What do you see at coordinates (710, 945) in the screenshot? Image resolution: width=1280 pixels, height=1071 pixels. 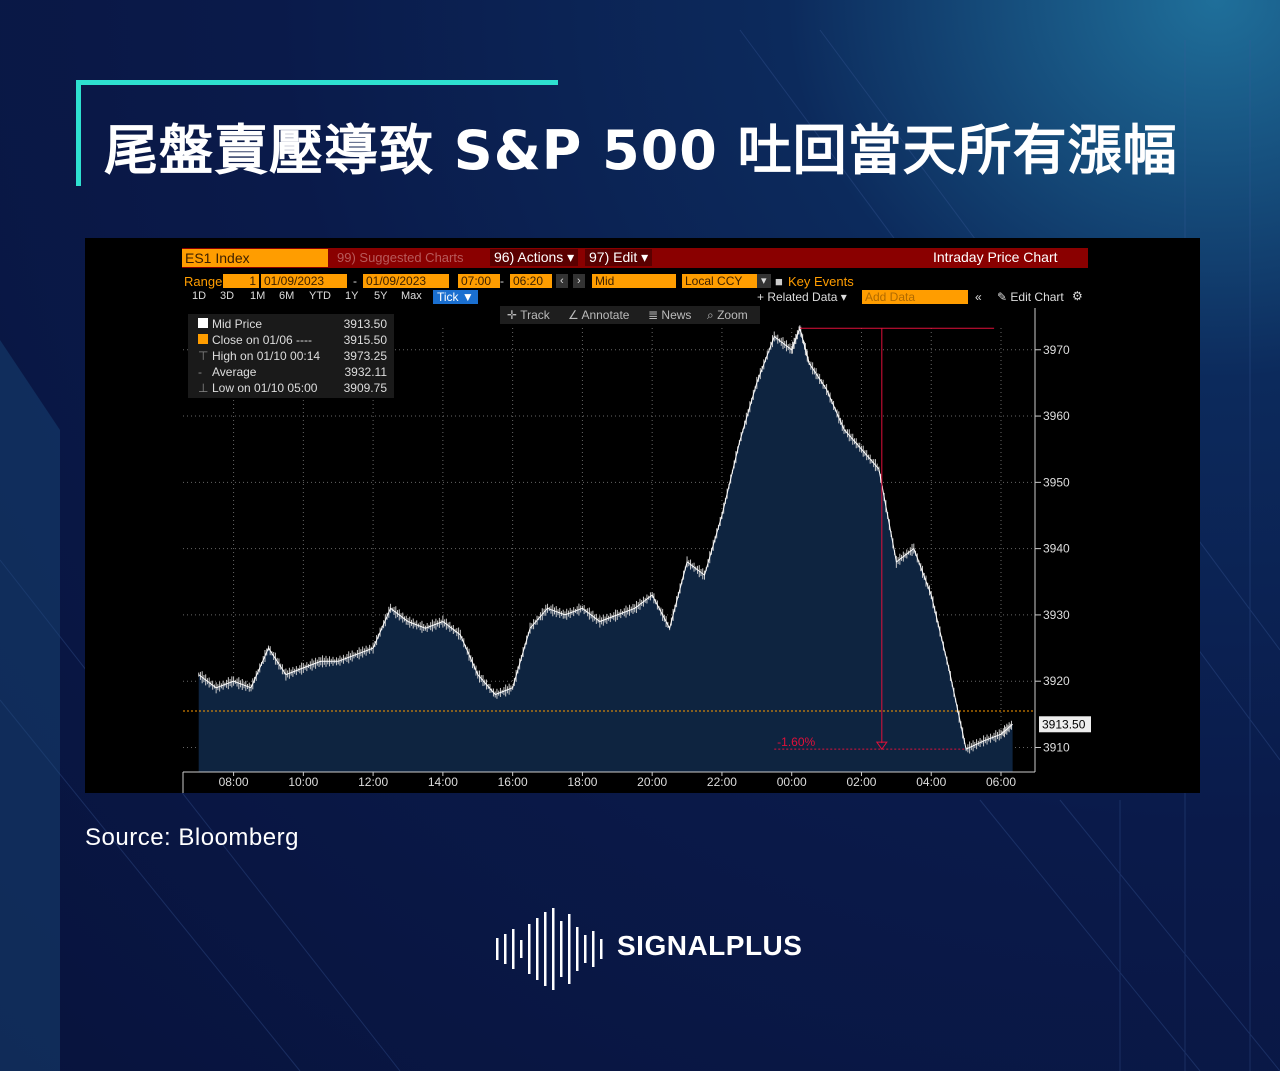 I see `logo-text: SIGNALPLUS` at bounding box center [710, 945].